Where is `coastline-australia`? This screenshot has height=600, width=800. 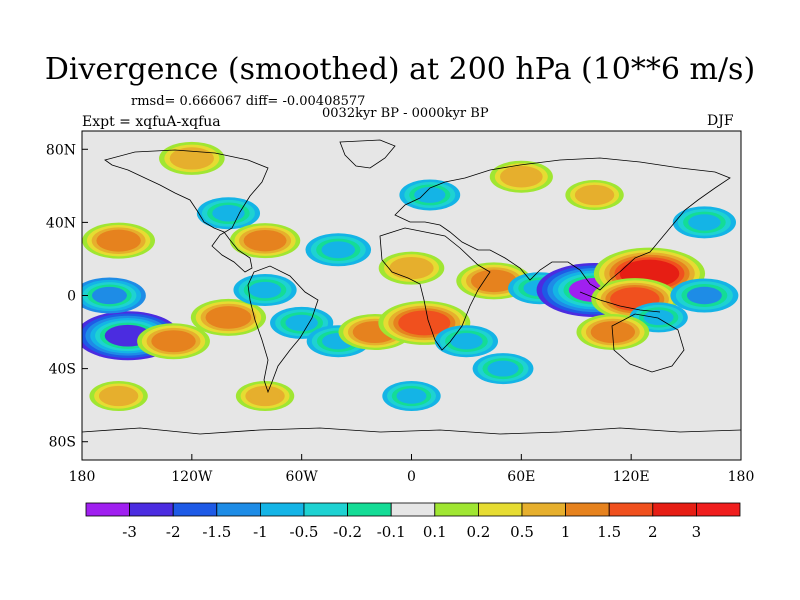 coastline-australia is located at coordinates (648, 343).